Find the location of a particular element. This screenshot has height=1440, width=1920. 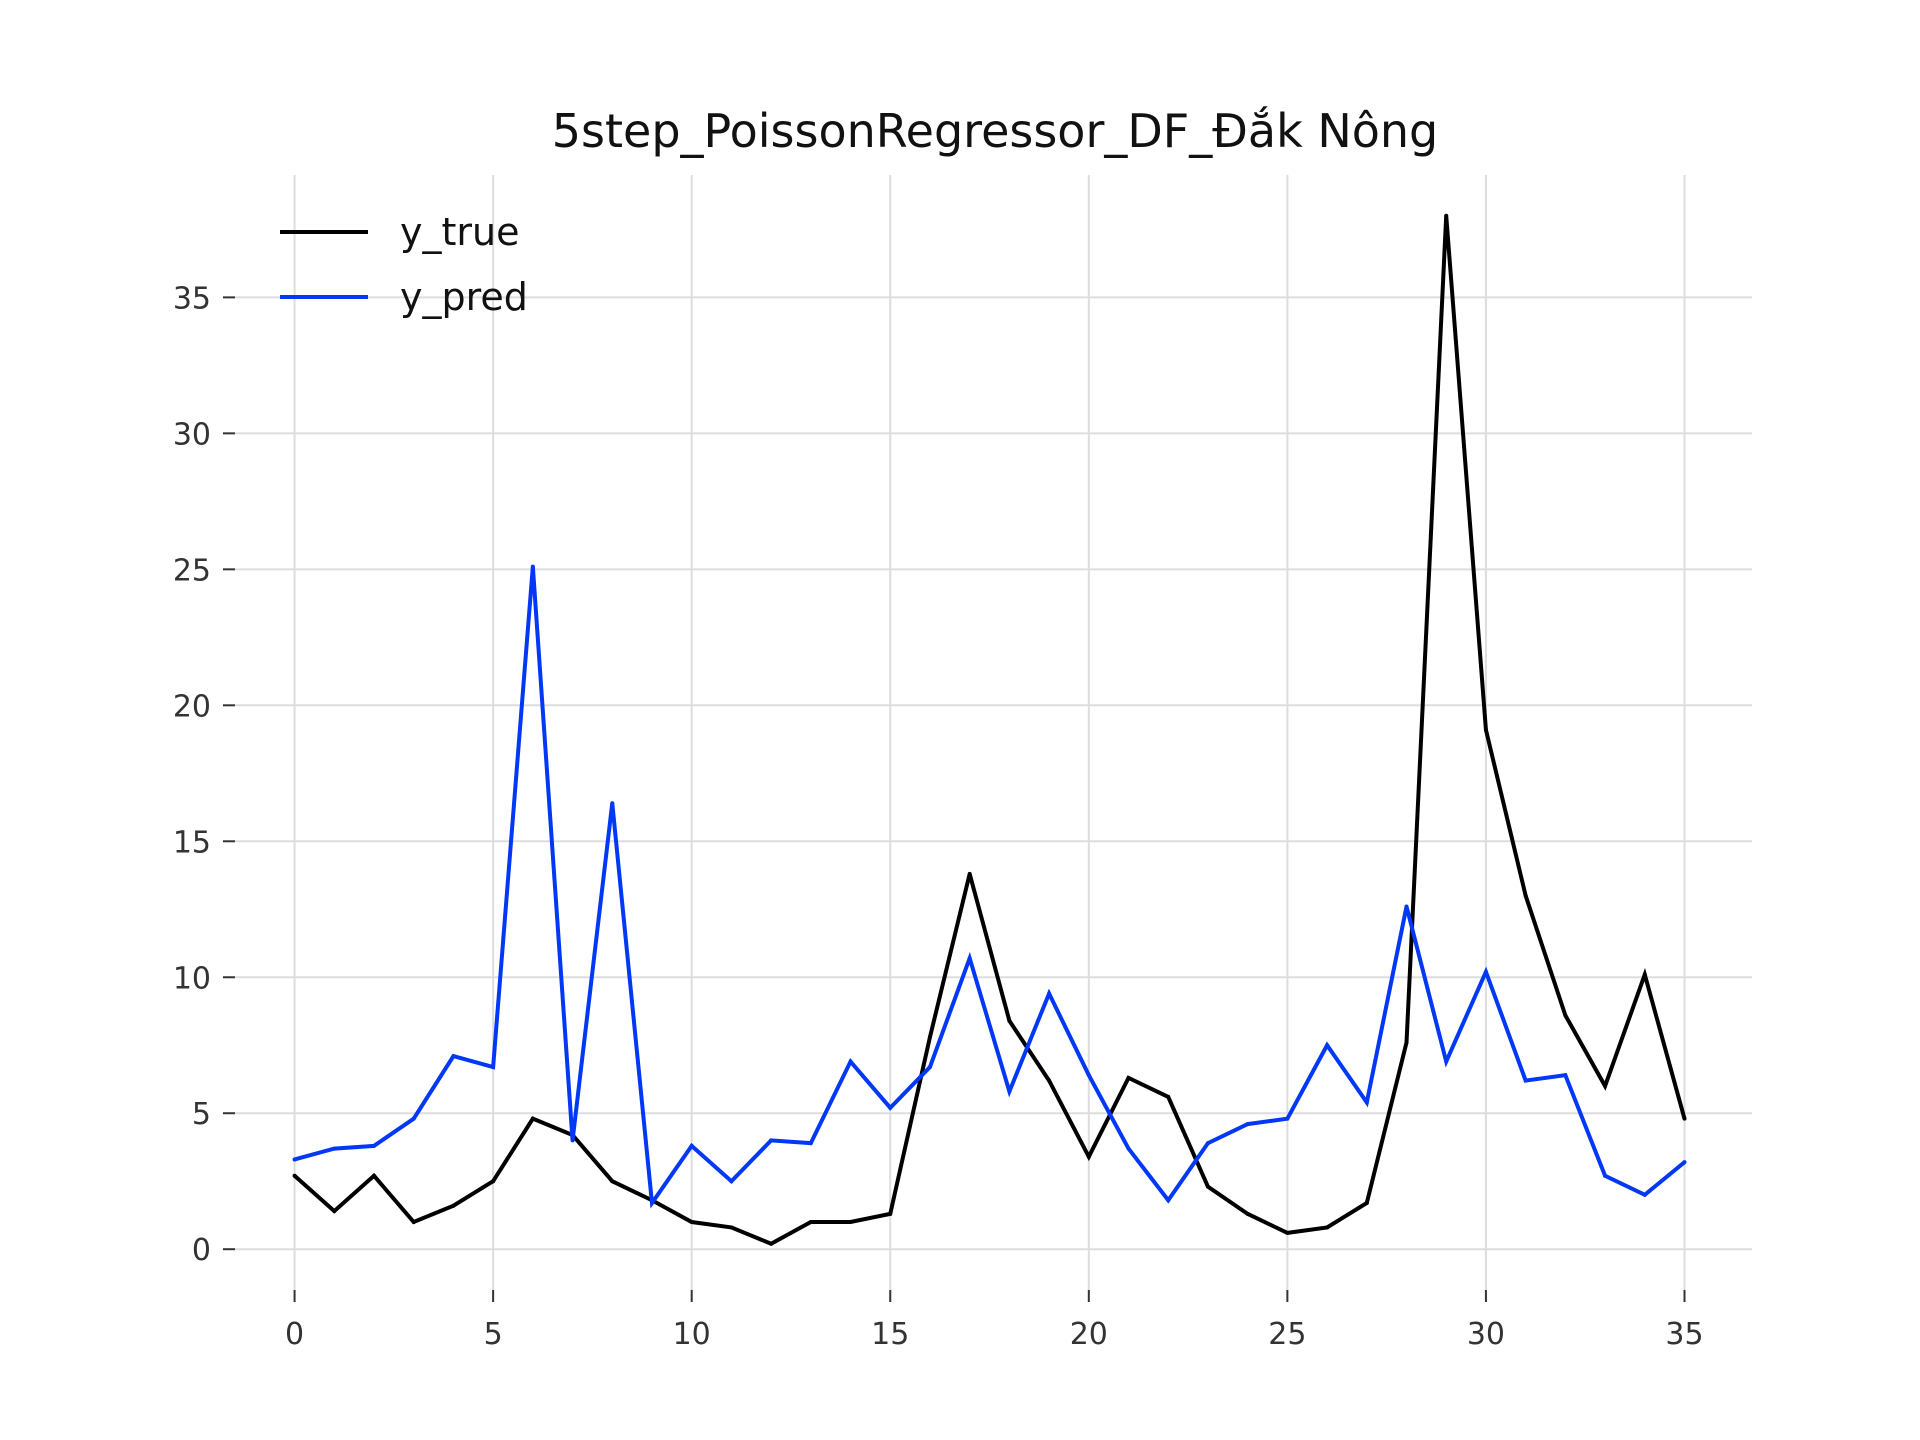

x-tick-label: 15 is located at coordinates (890, 1334).